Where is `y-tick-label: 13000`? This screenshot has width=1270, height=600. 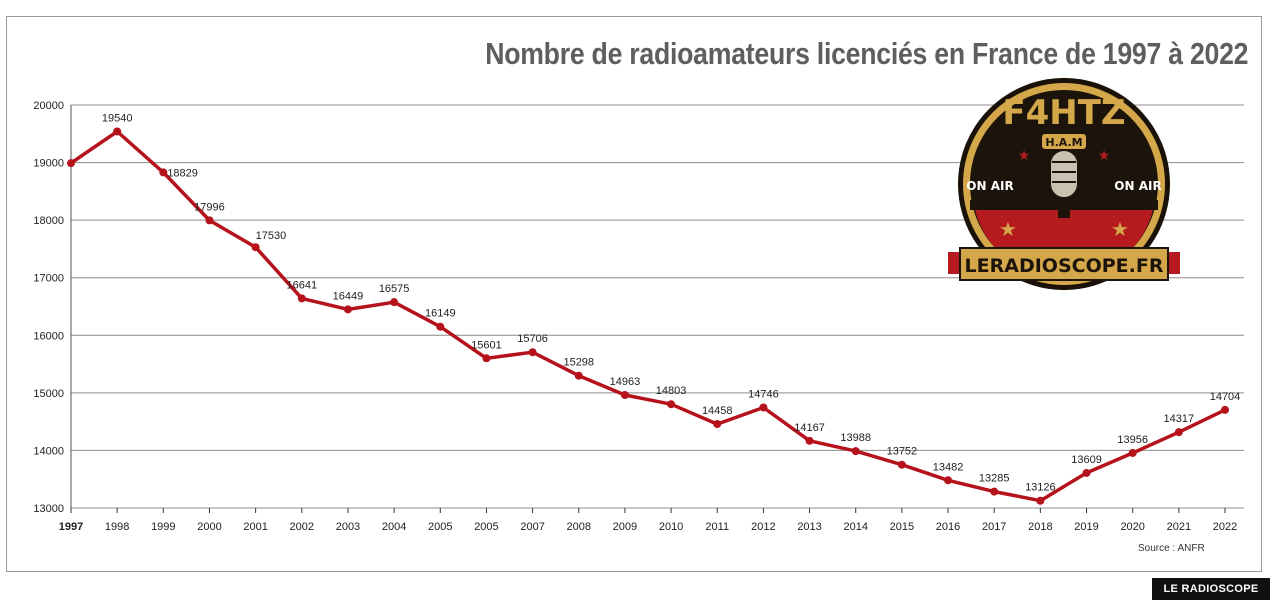 y-tick-label: 13000 is located at coordinates (48, 509).